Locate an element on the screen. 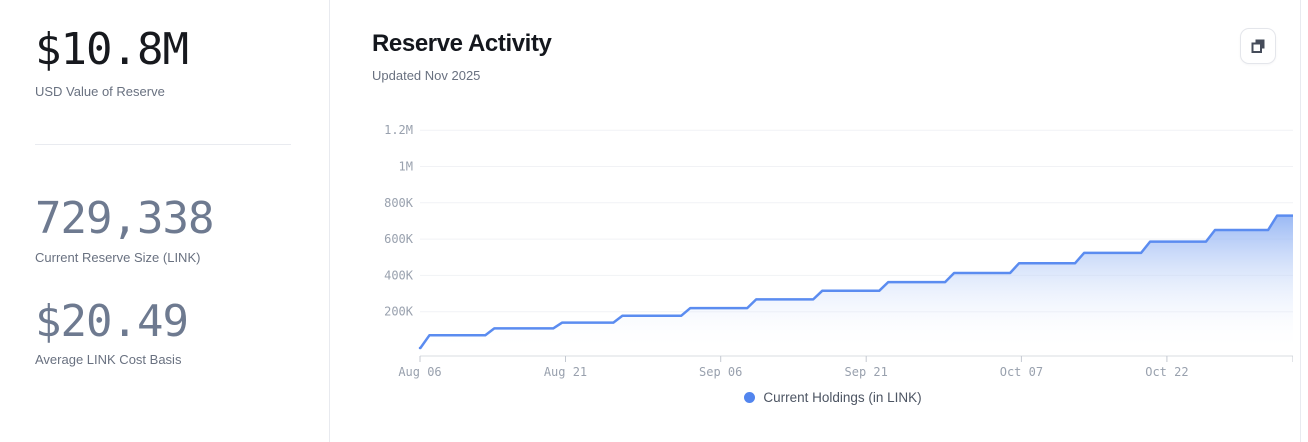 This screenshot has height=442, width=1308. updated-timestamp: Updated Nov 2025 is located at coordinates (426, 75).